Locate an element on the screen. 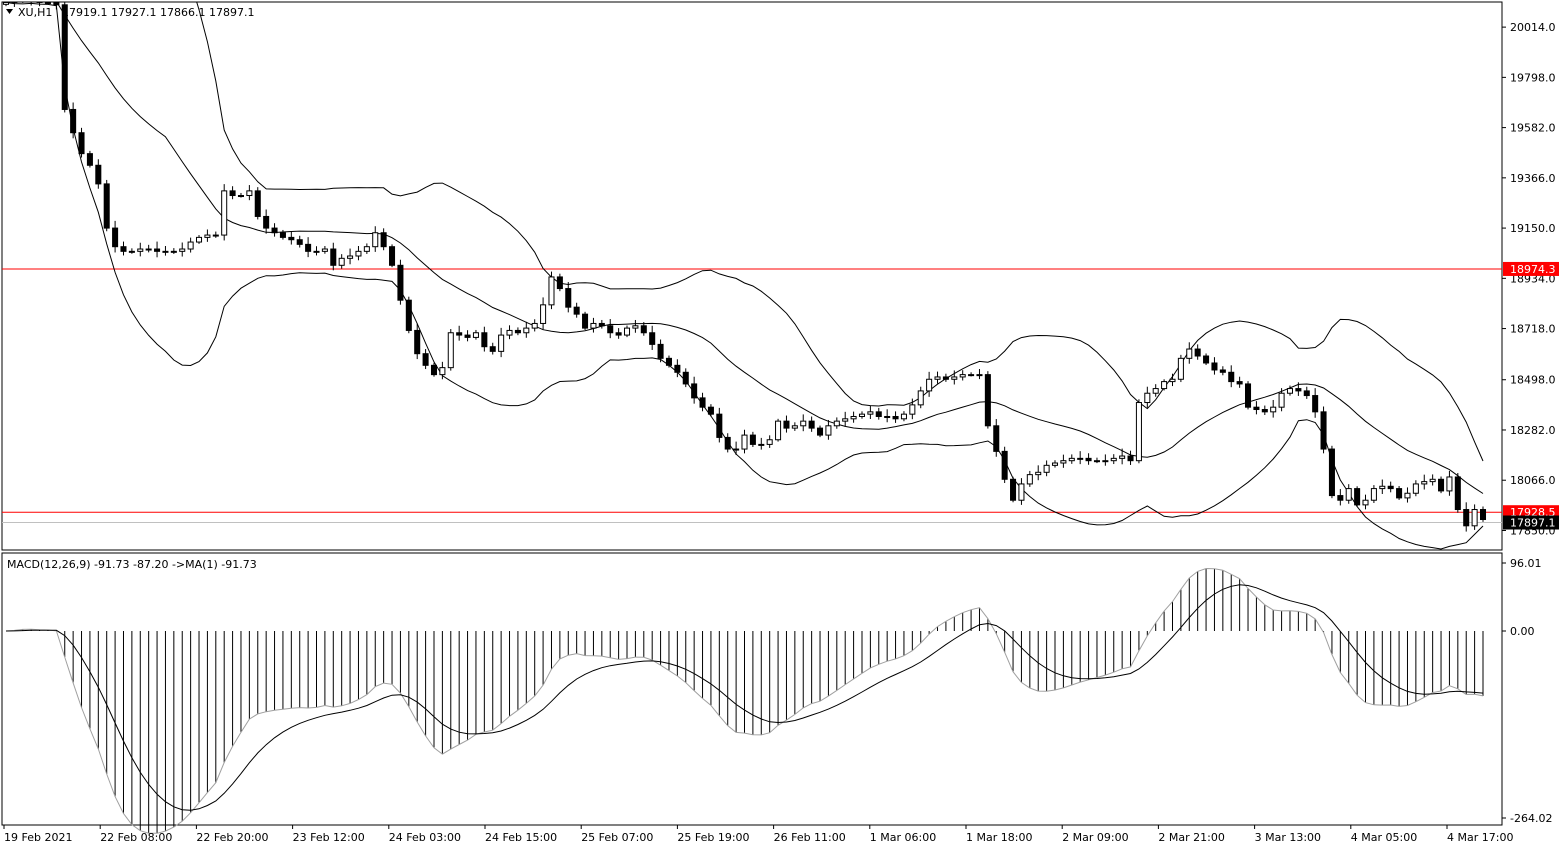 This screenshot has width=1566, height=854. price-axis-label: 20014.0 is located at coordinates (1533, 27).